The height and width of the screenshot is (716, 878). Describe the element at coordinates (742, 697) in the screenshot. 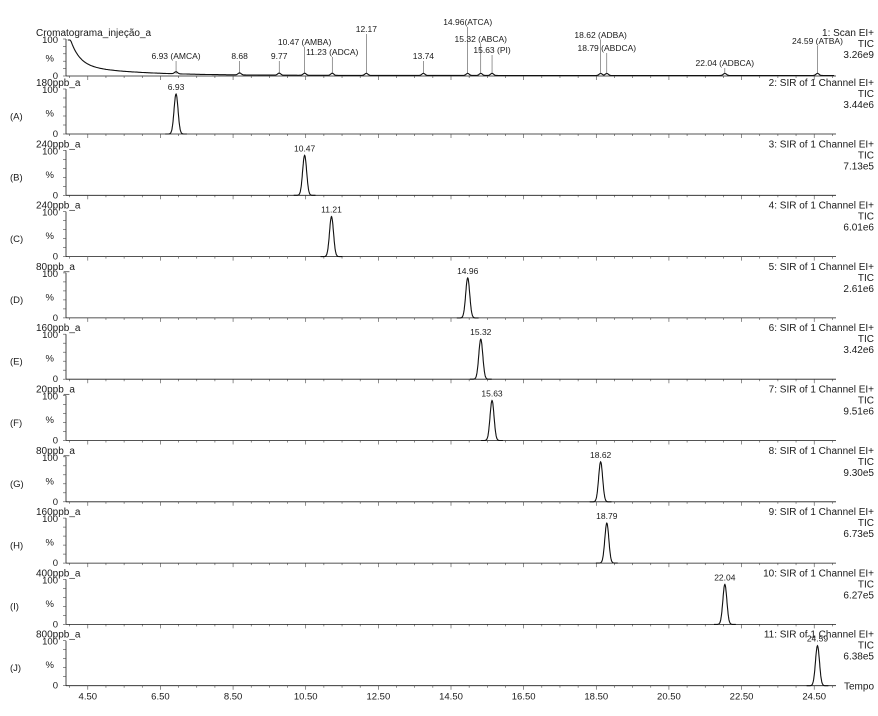

I see `x-tick-label: 22.50` at that location.